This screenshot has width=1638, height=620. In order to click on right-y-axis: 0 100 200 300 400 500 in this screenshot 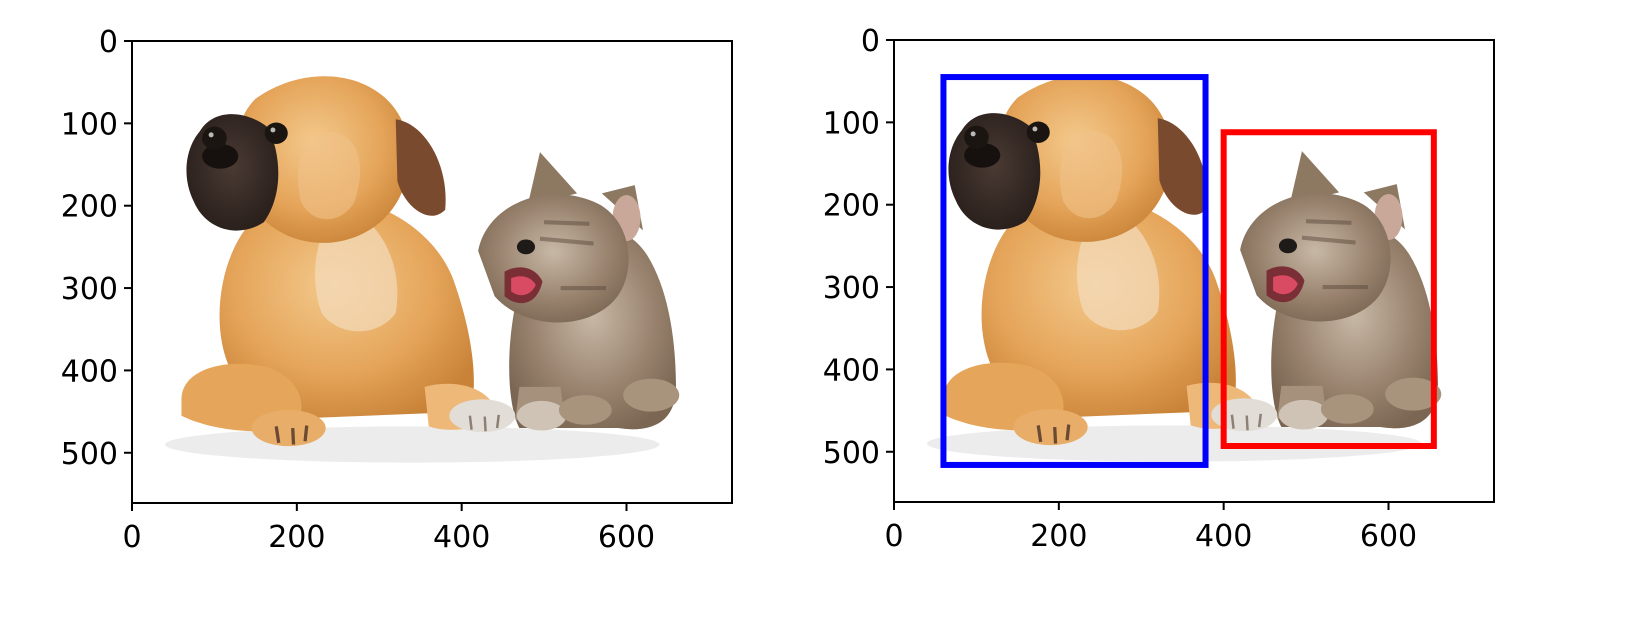, I will do `click(858, 247)`.